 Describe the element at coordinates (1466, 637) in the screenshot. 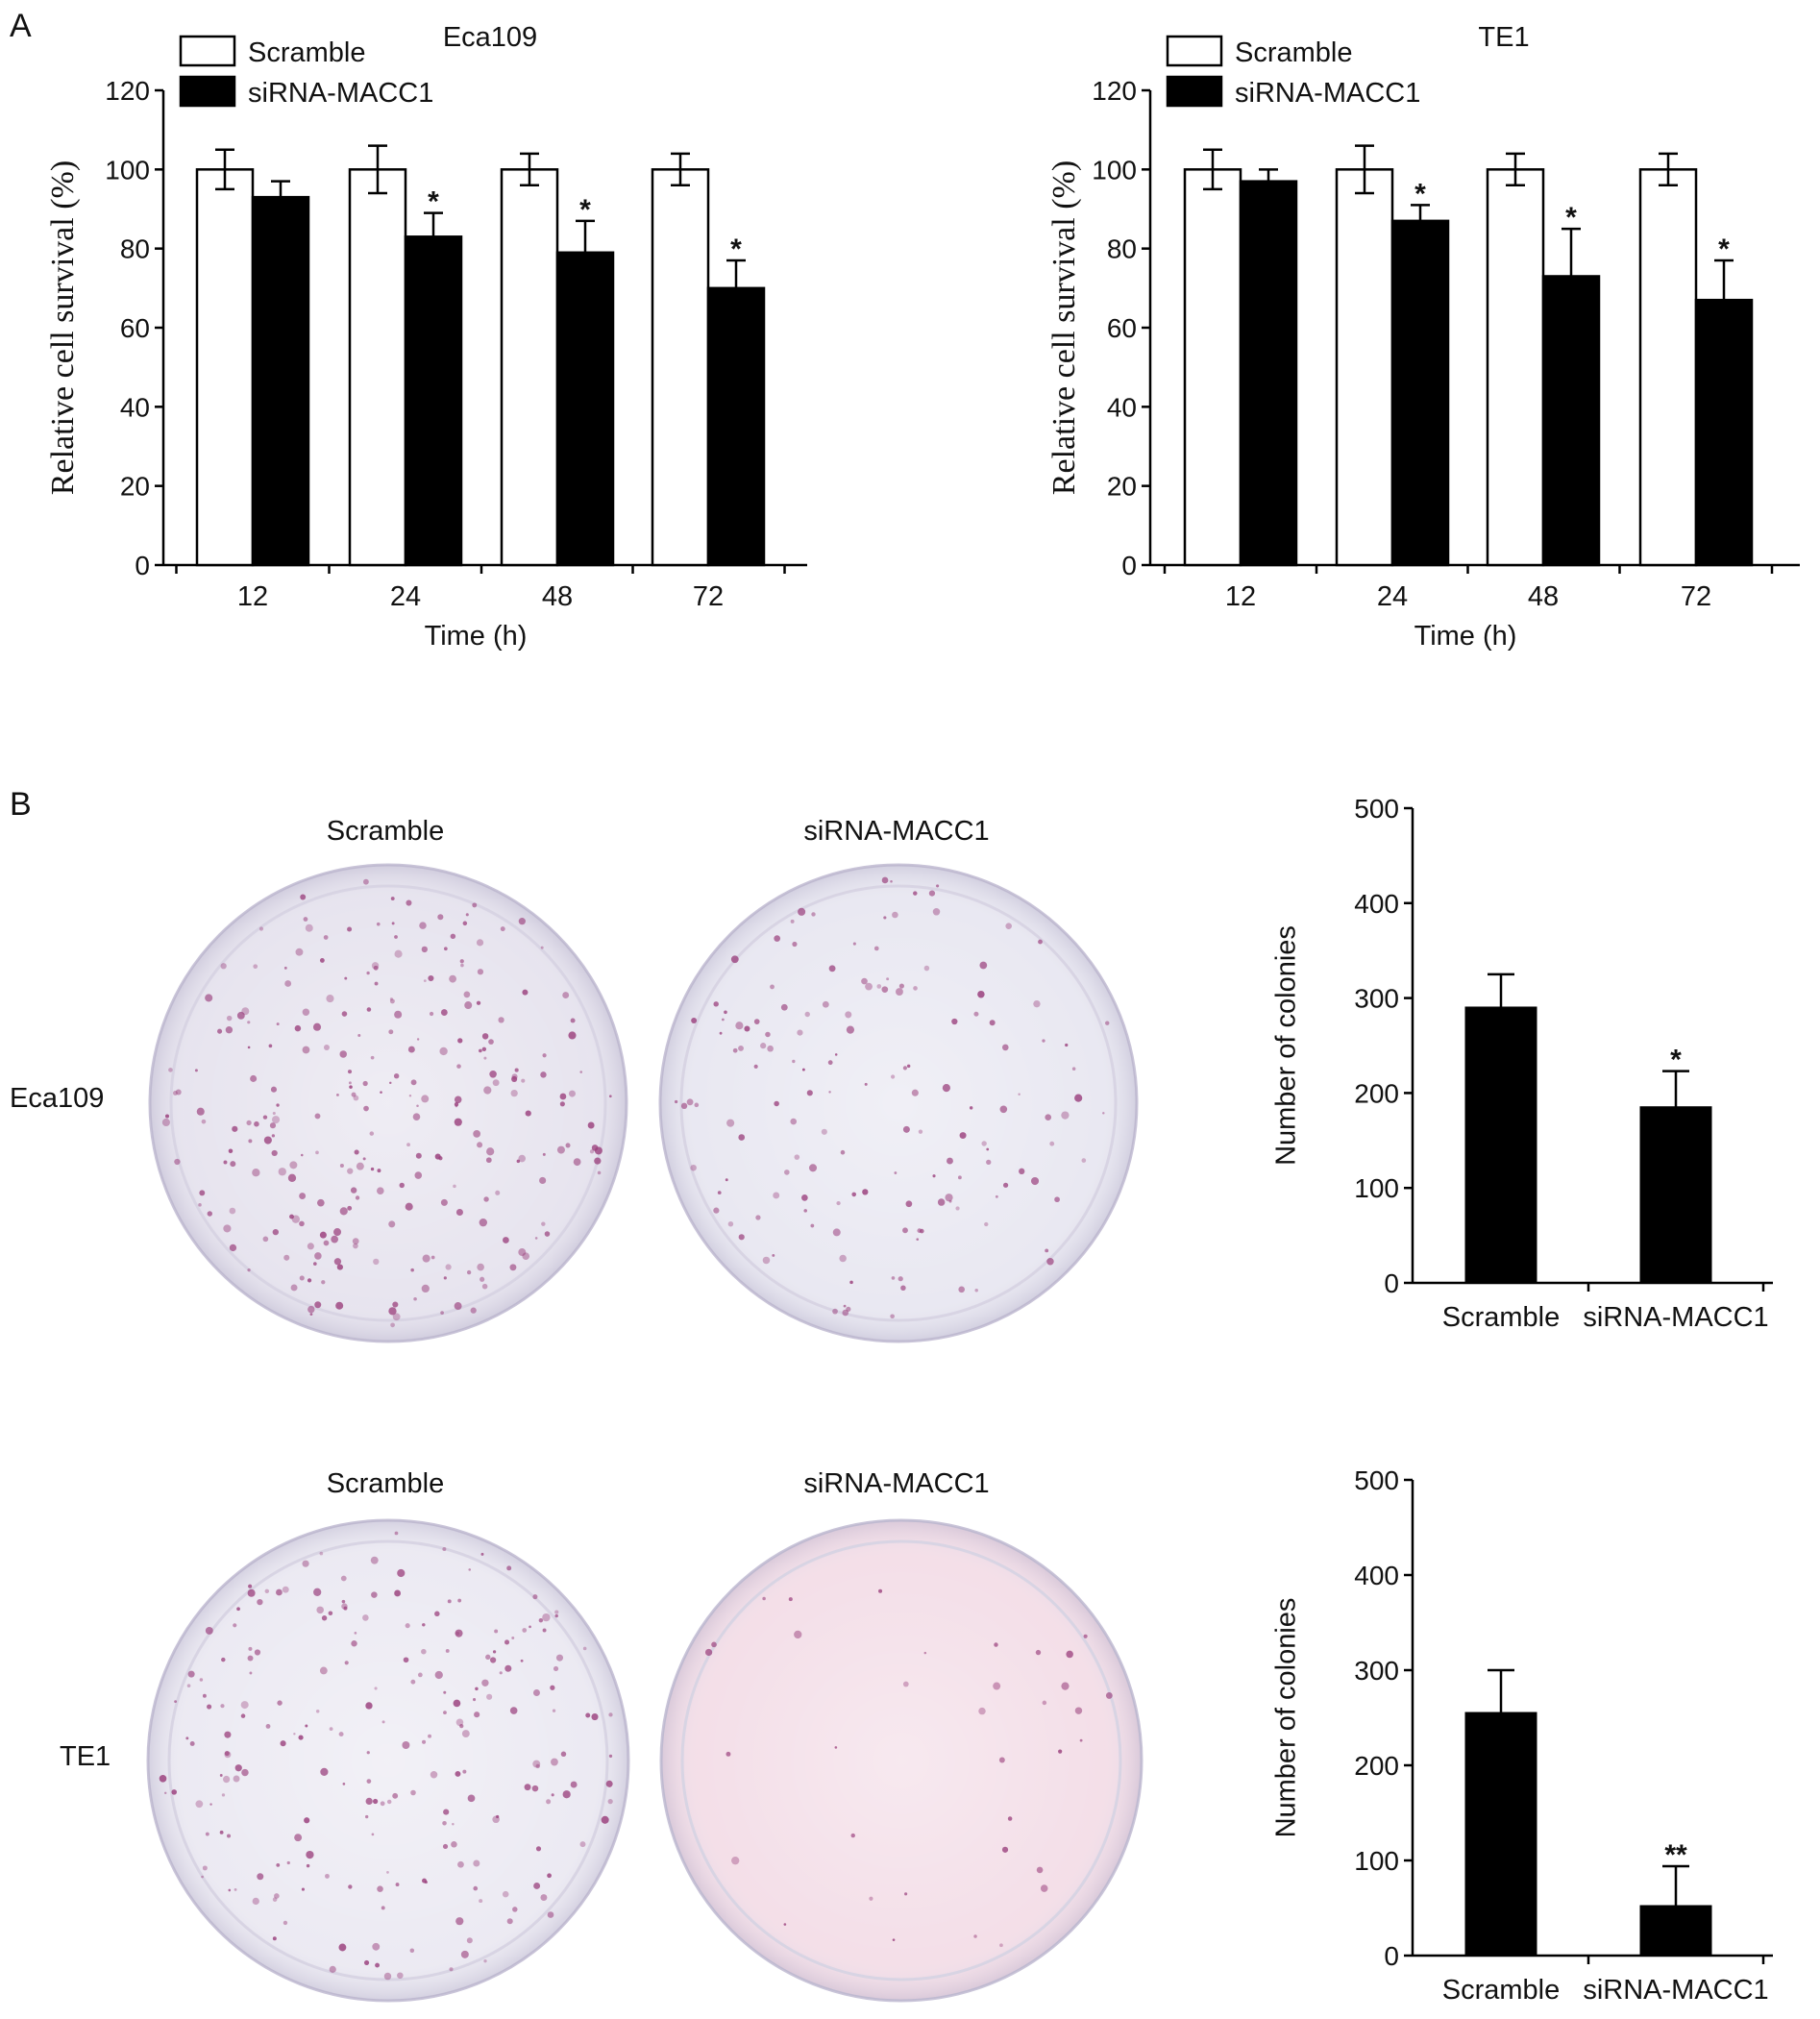

I see `x-axis-label: Time (h)` at that location.